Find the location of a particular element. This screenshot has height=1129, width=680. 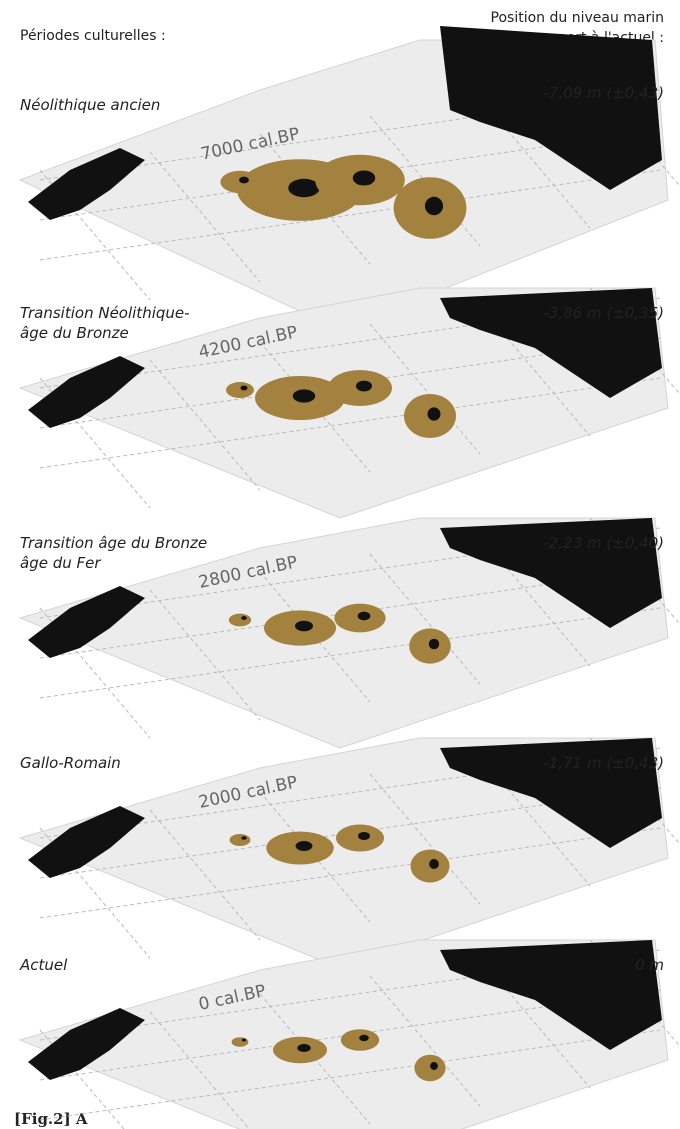

period-label: Transition âge du Bronze is located at coordinates (113, 543).